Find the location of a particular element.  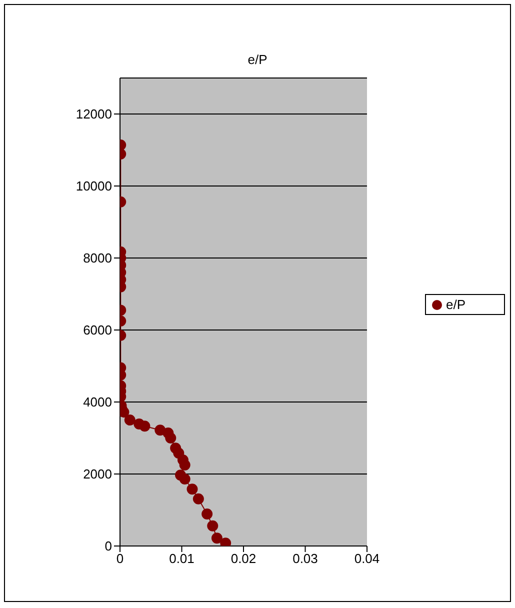

x-tick-label: 0.01 is located at coordinates (181, 558).